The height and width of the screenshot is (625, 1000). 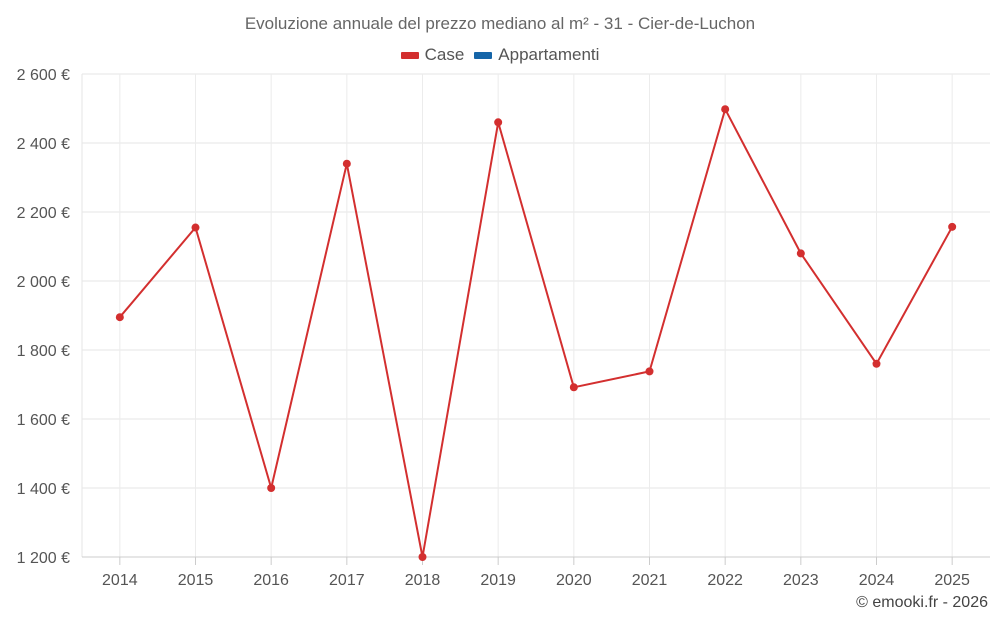 I want to click on x-tick-label: 2015, so click(x=196, y=580).